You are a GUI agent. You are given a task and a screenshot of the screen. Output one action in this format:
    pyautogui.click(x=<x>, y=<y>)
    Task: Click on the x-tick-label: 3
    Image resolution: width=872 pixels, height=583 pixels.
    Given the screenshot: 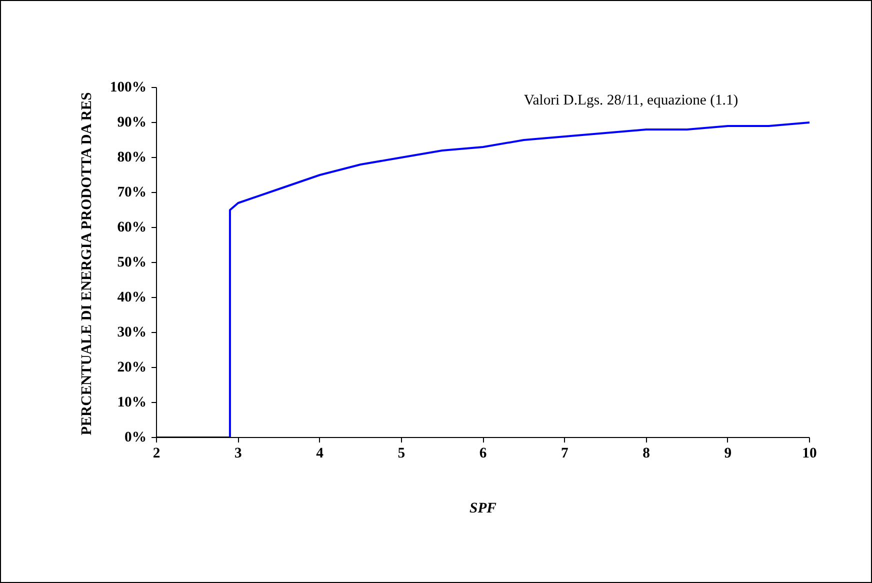 What is the action you would take?
    pyautogui.click(x=238, y=454)
    